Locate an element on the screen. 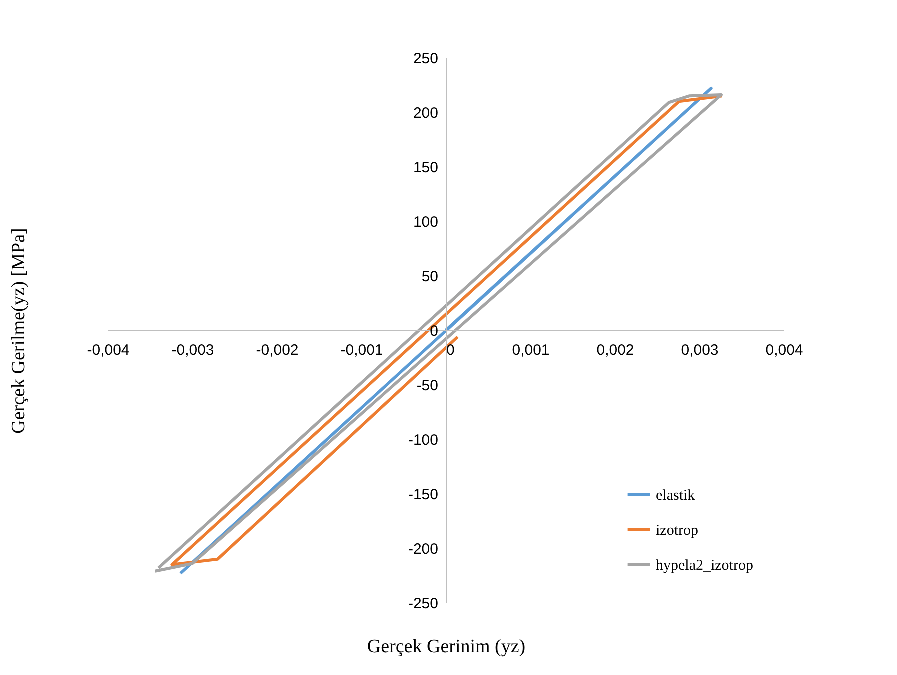 This screenshot has width=897, height=675. x-tick-label: 0,002 is located at coordinates (615, 350).